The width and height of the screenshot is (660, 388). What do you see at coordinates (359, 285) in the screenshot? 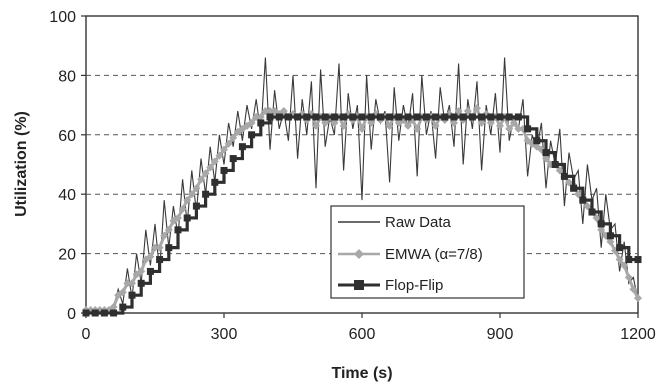
I see `legend-marker-flop-flip` at bounding box center [359, 285].